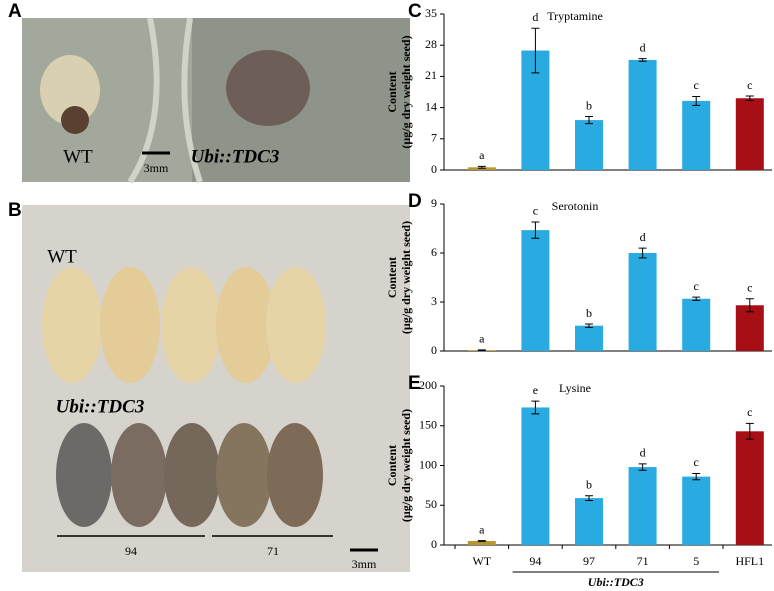  What do you see at coordinates (165, 100) in the screenshot?
I see `dish-edge` at bounding box center [165, 100].